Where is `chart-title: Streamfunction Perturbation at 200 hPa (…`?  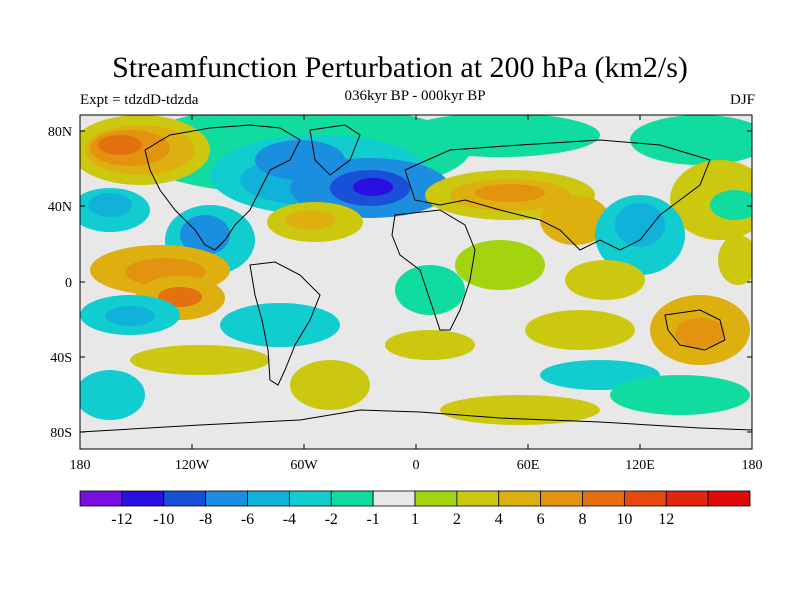 chart-title: Streamfunction Perturbation at 200 hPa (… is located at coordinates (400, 67).